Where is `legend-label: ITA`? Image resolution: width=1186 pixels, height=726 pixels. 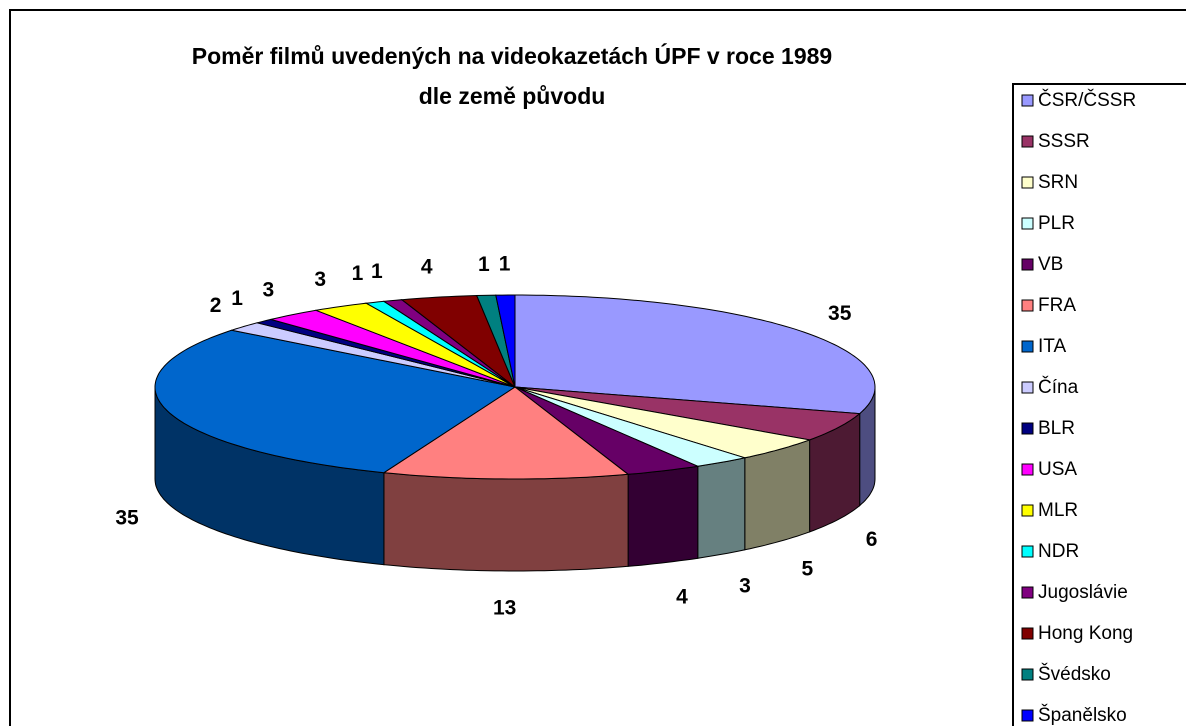
legend-label: ITA is located at coordinates (1052, 346).